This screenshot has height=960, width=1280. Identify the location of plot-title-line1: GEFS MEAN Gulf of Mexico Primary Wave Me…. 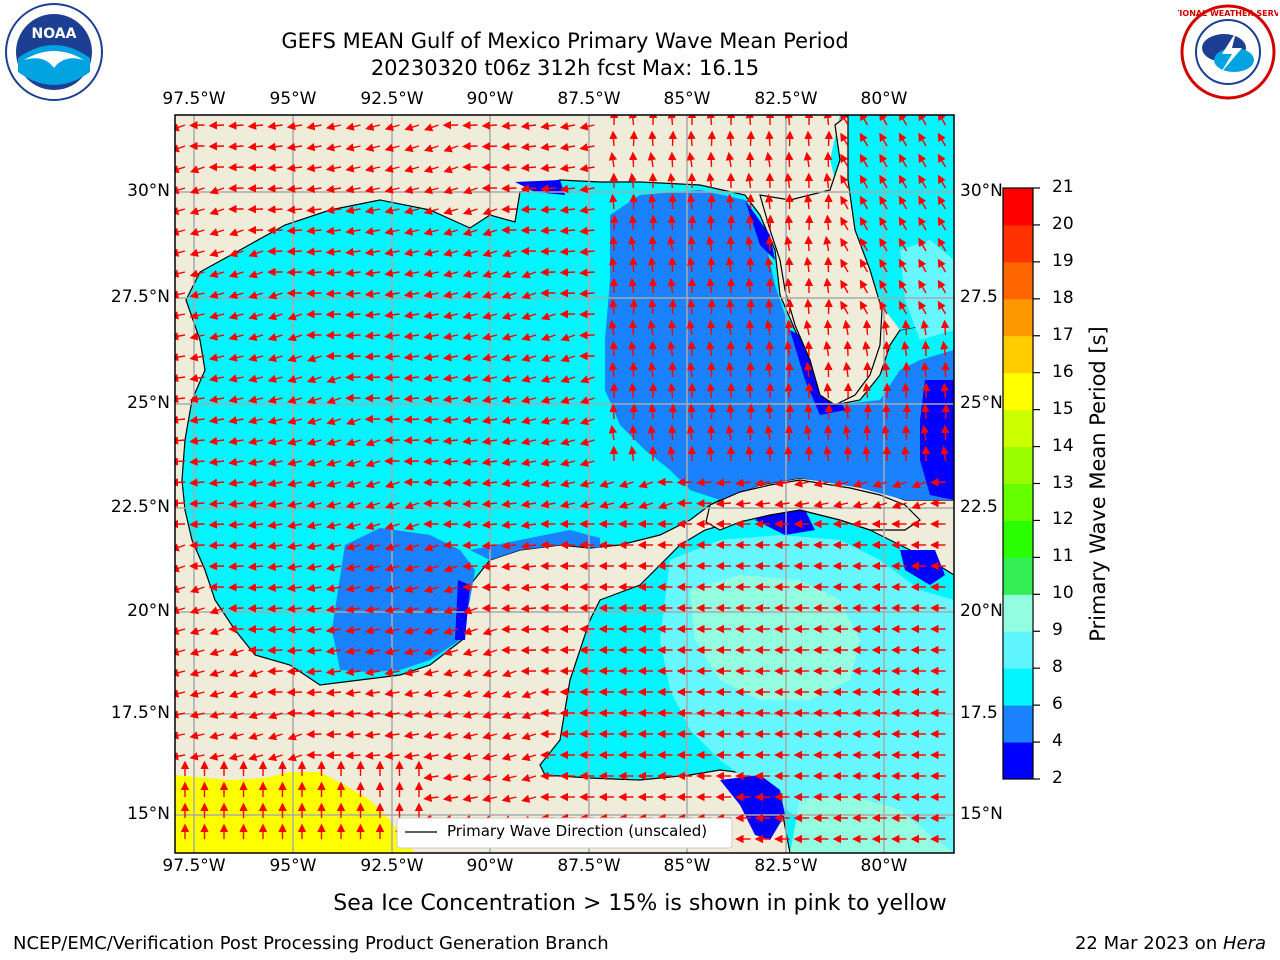
(565, 41).